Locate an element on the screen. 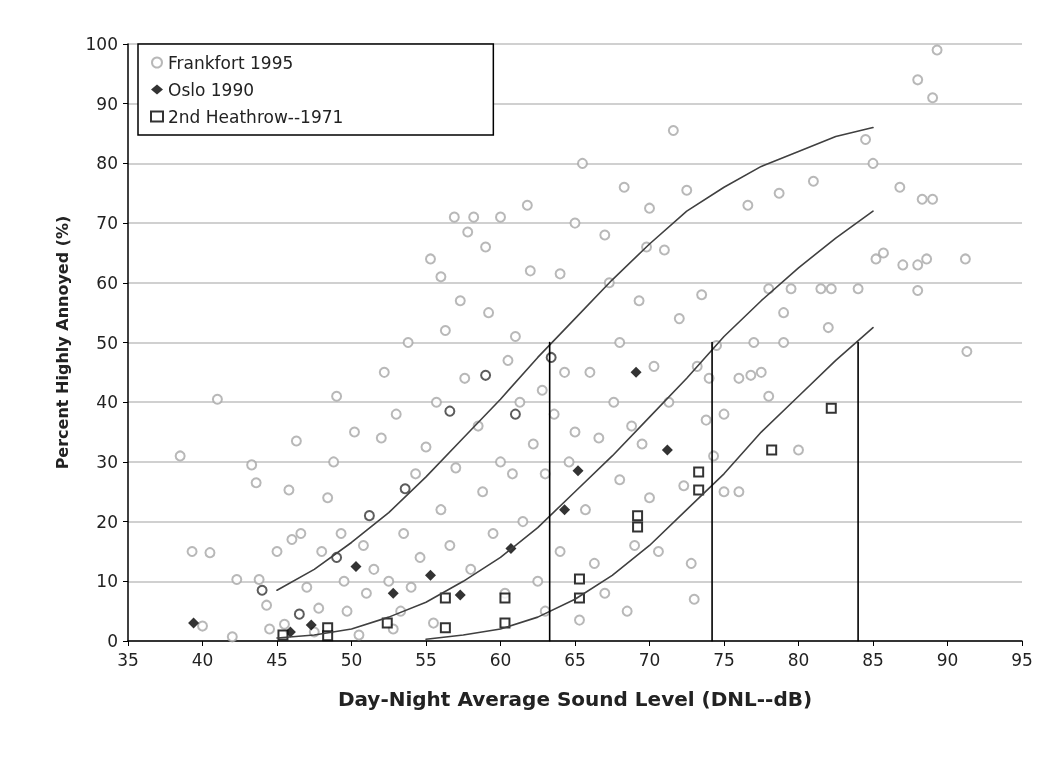 The height and width of the screenshot is (768, 1055). x-tick-label: 35 is located at coordinates (128, 659).